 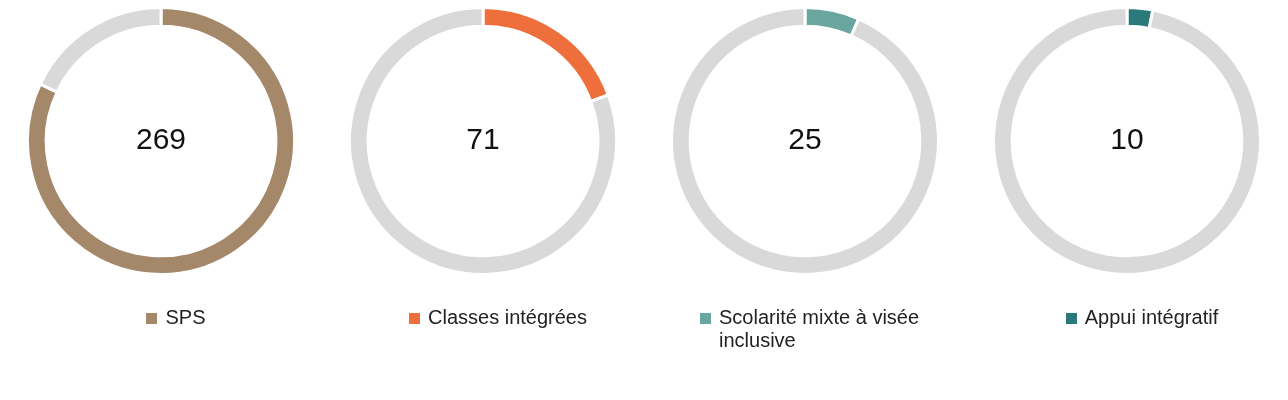 I want to click on legend-label: Appui intégratif, so click(x=1151, y=317).